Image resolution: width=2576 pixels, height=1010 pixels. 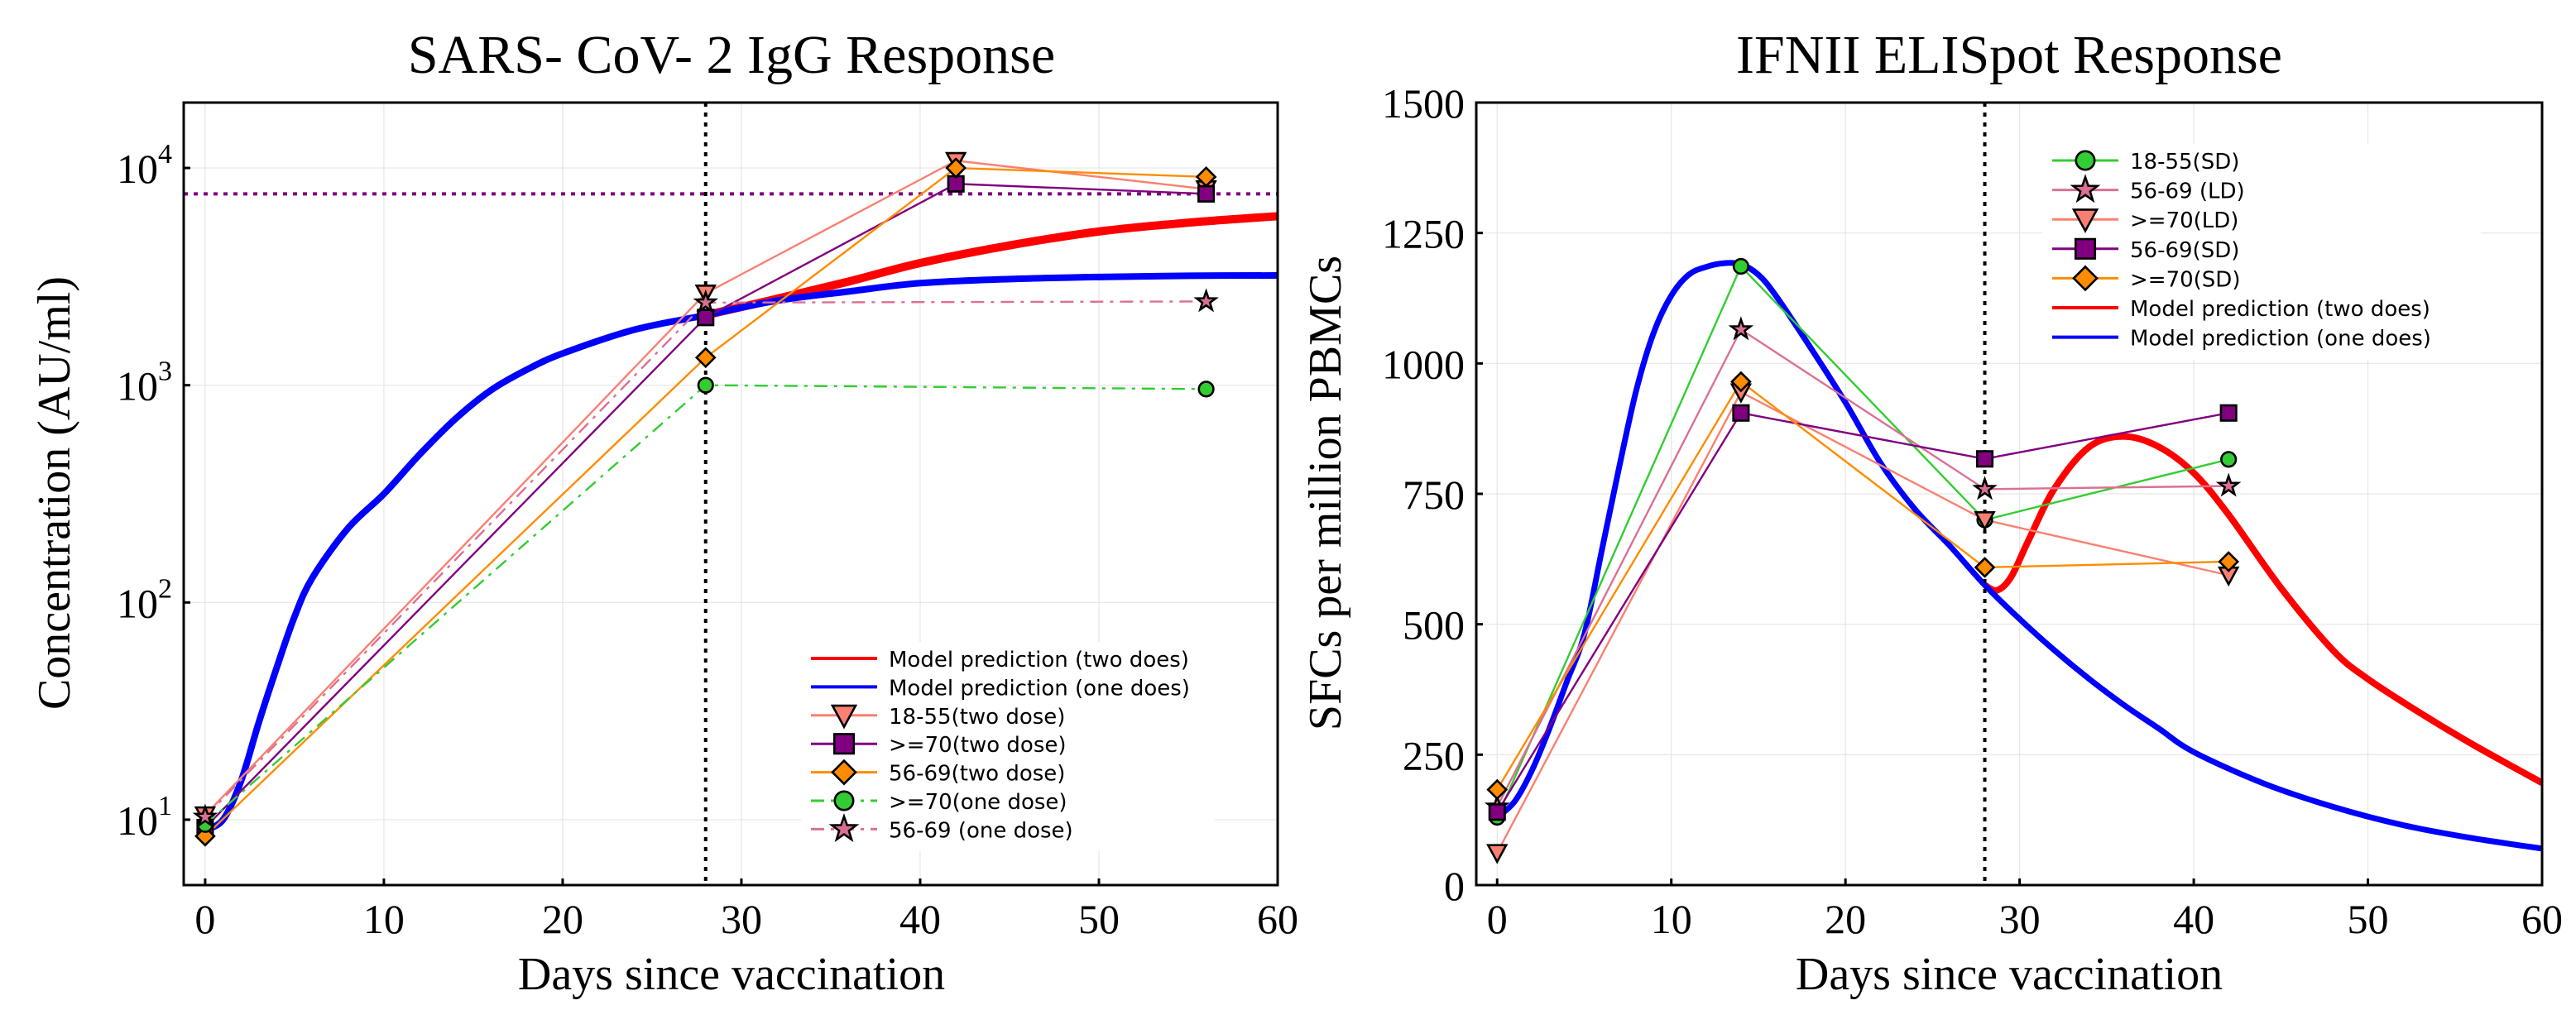 I want to click on legend-item: >=70(LD), so click(x=2145, y=220).